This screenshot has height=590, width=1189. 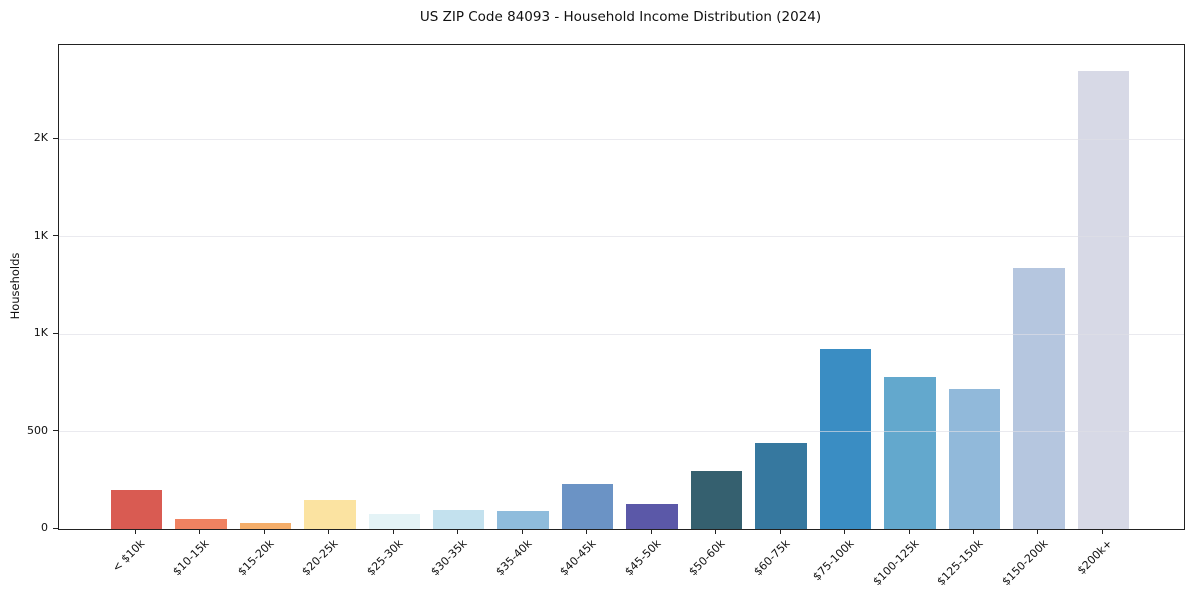 What do you see at coordinates (37, 430) in the screenshot?
I see `y-tick-label: 500` at bounding box center [37, 430].